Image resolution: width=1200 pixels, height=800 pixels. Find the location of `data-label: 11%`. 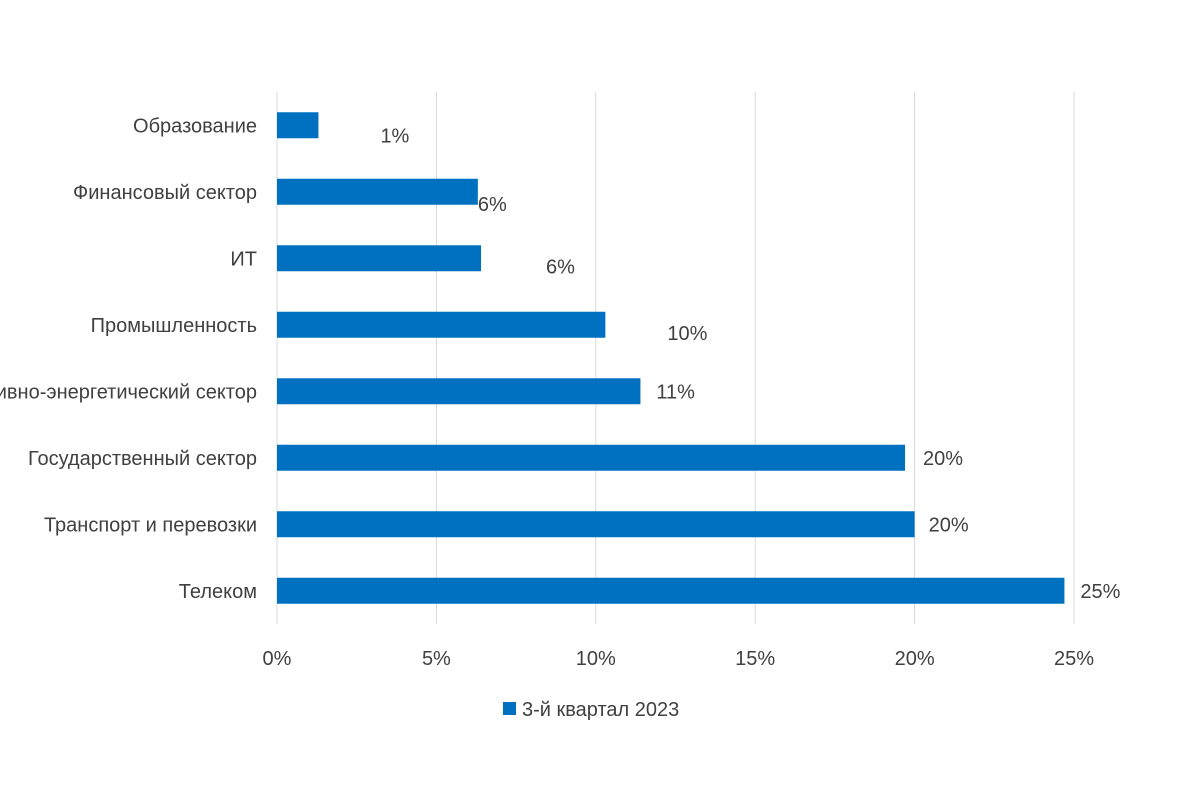

data-label: 11% is located at coordinates (675, 392).